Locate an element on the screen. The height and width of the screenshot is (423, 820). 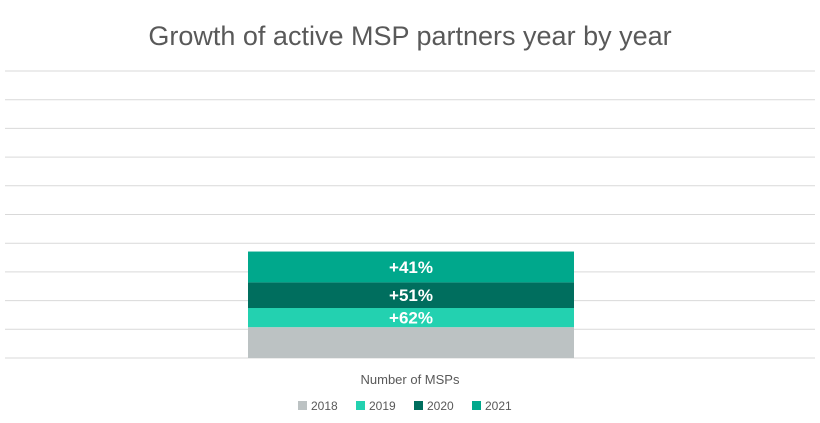
data-label-2019: +62% is located at coordinates (411, 318).